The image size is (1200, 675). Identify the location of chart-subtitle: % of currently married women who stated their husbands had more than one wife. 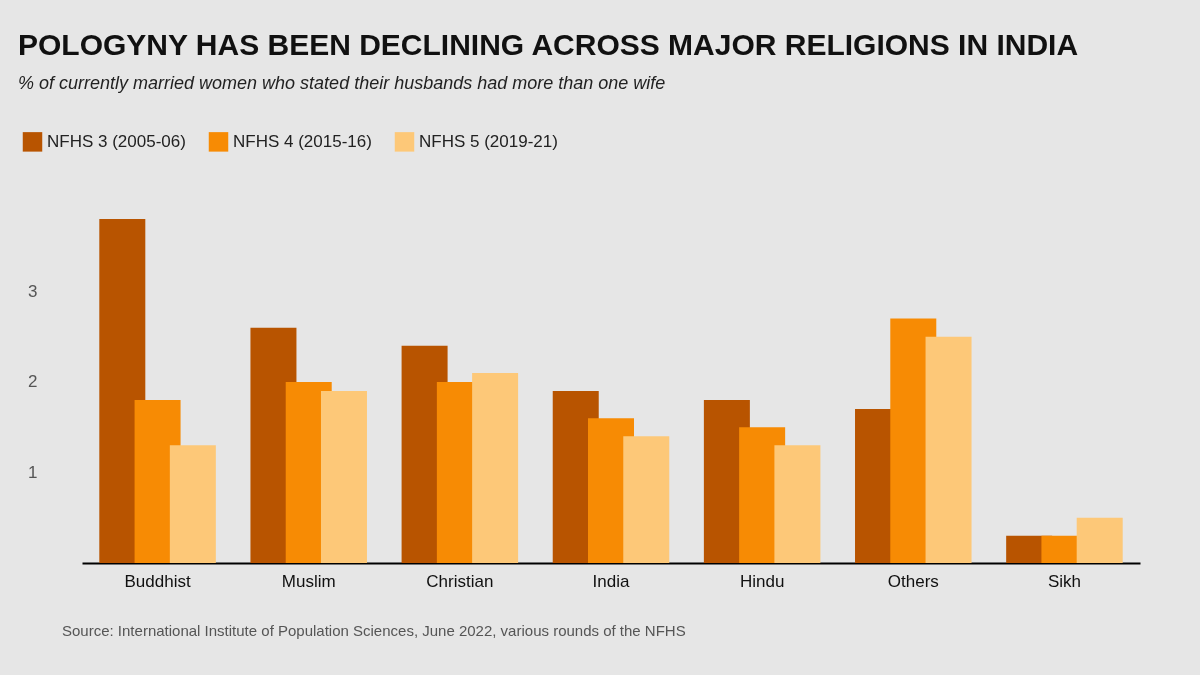
(342, 83).